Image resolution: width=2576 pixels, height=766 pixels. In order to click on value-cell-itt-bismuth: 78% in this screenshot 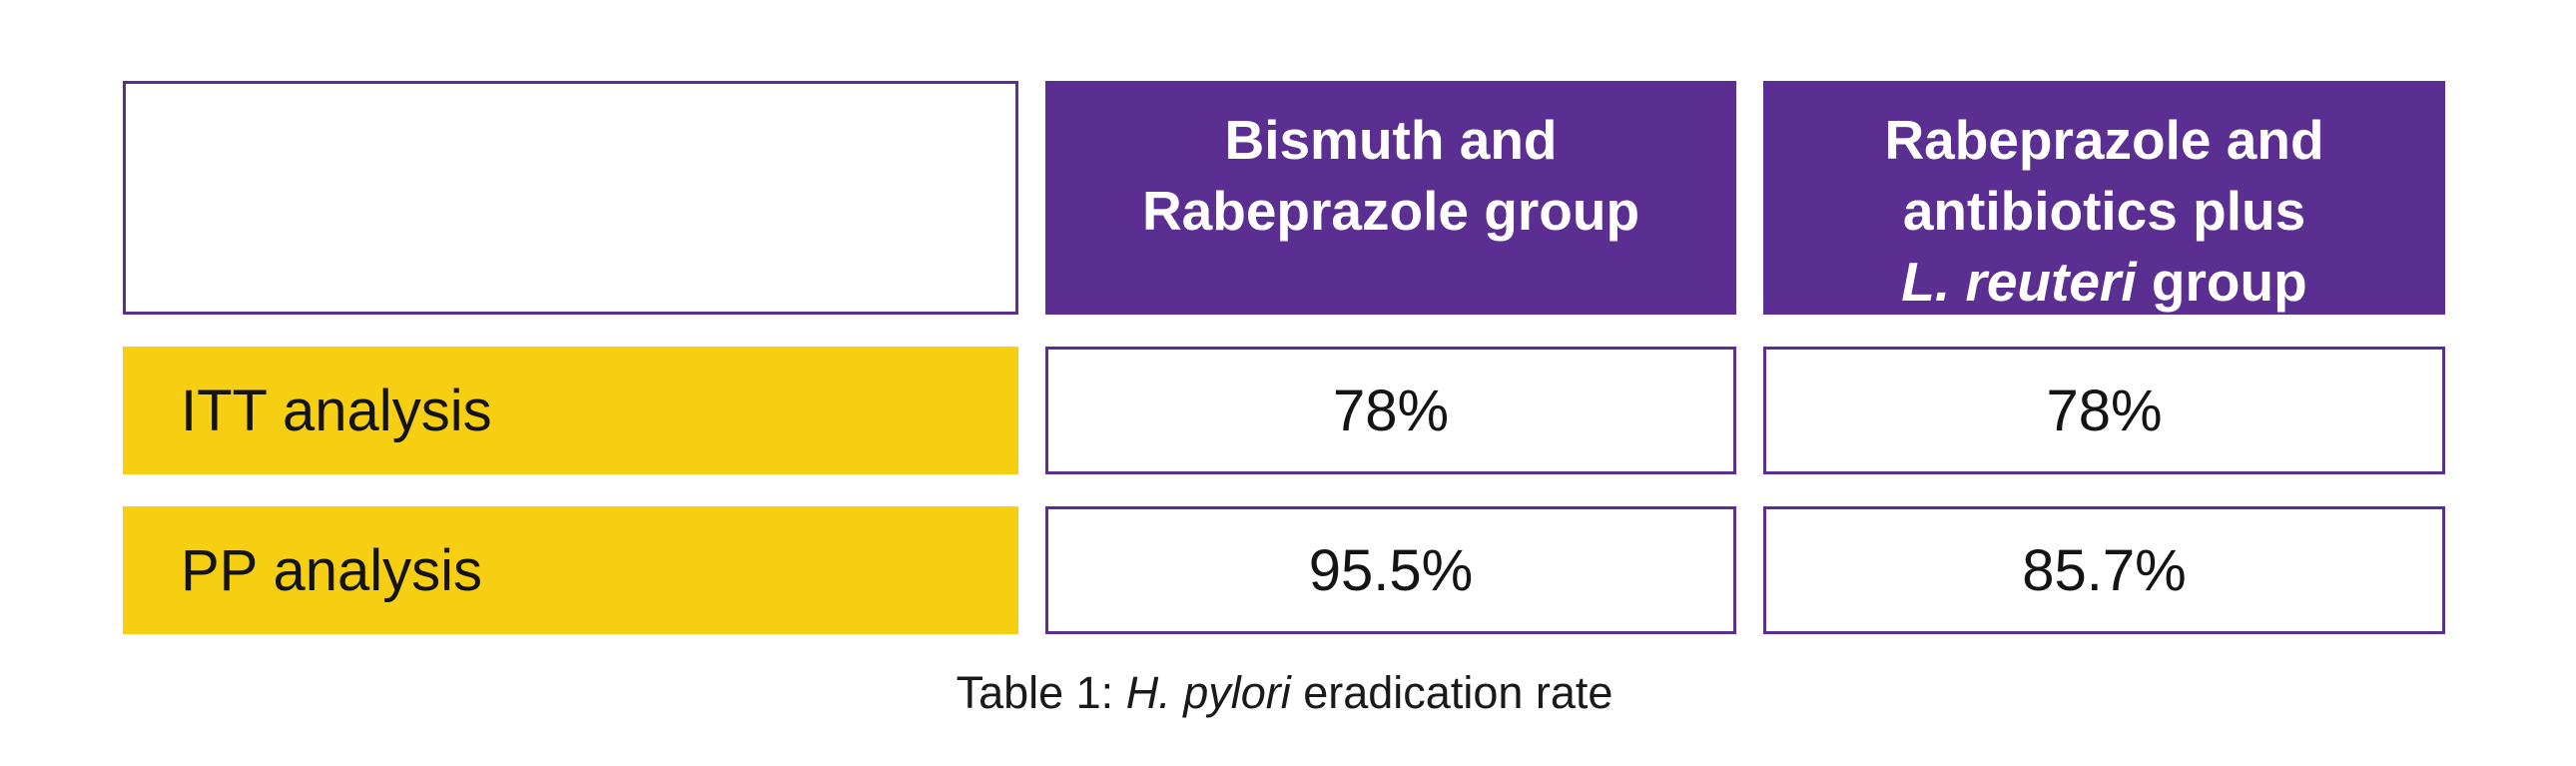, I will do `click(1390, 410)`.